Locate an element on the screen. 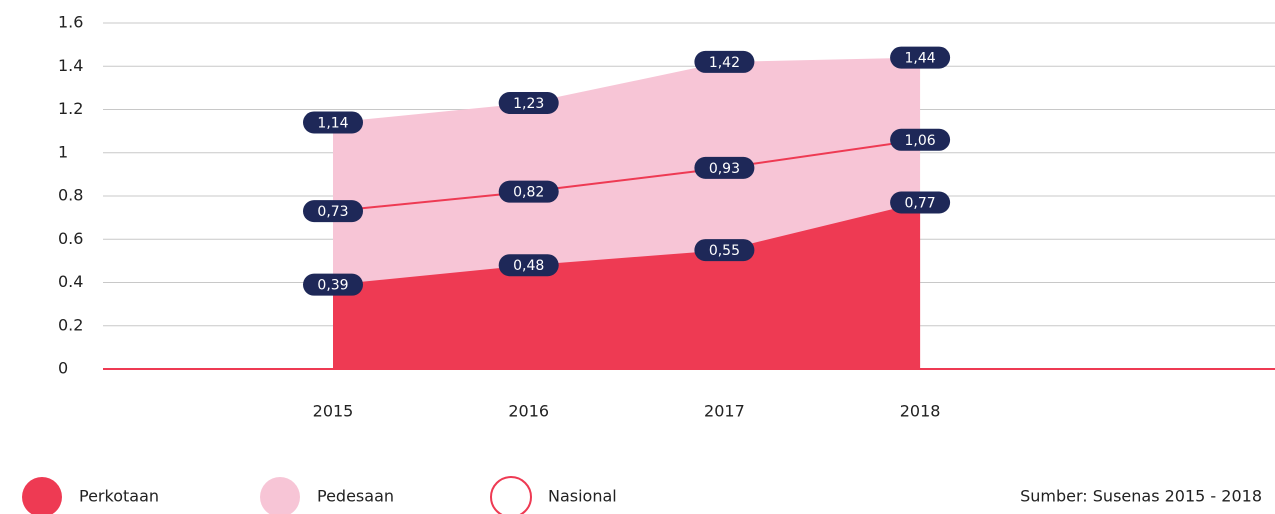  value-label: 1,14 is located at coordinates (332, 123).